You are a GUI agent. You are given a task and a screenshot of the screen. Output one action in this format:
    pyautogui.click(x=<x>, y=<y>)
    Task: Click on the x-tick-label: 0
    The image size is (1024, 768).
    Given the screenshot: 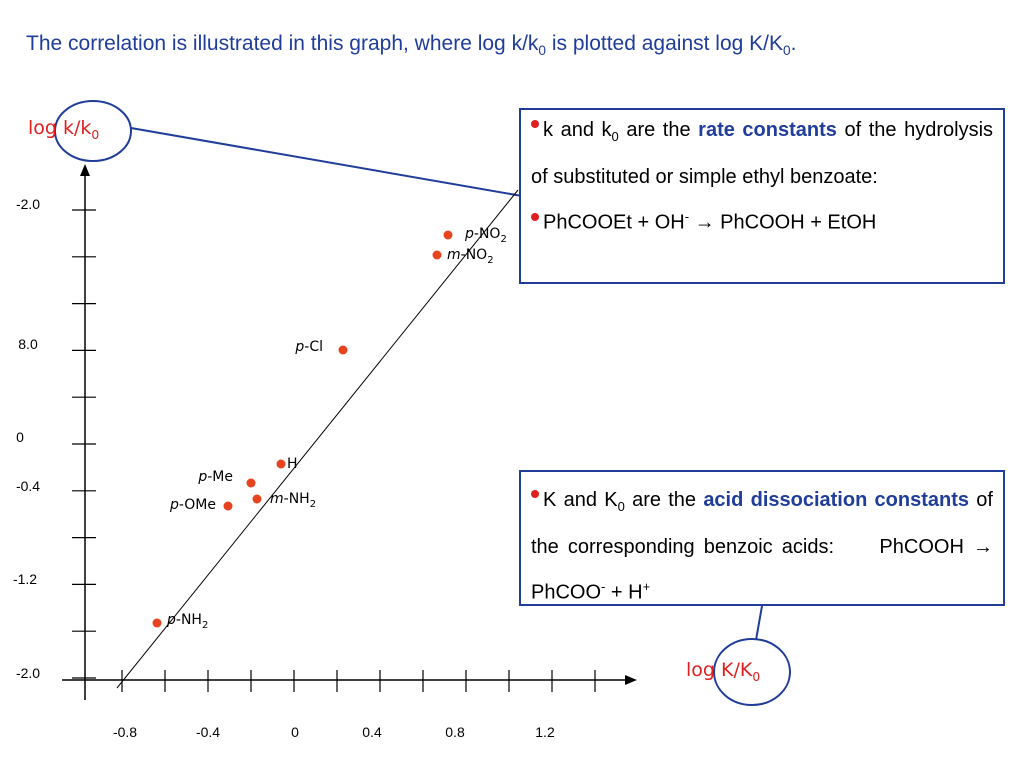 What is the action you would take?
    pyautogui.click(x=295, y=732)
    